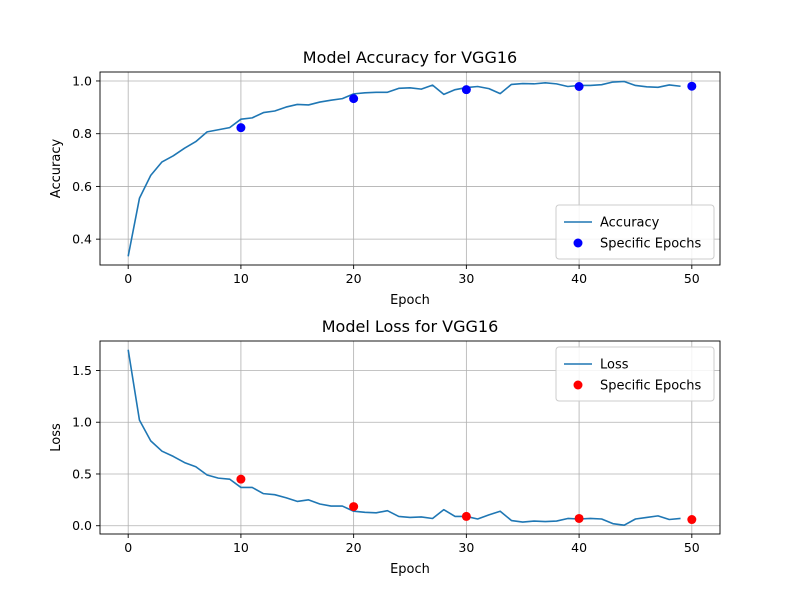 Image resolution: width=800 pixels, height=600 pixels. I want to click on accuracy-chart-title: Model Accuracy for VGG16, so click(410, 57).